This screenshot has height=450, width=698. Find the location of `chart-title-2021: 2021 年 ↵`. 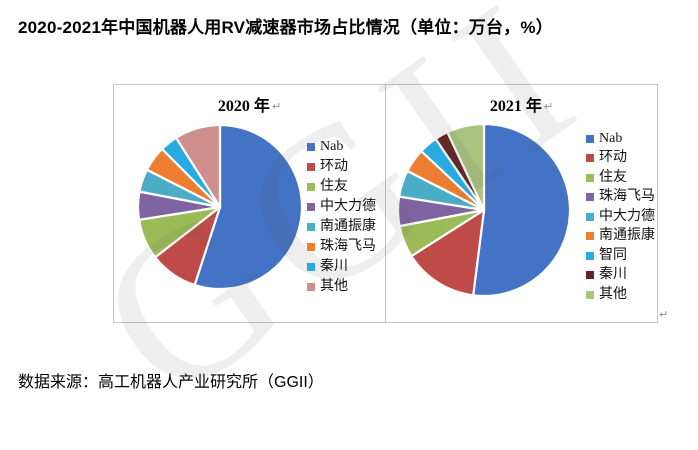

chart-title-2021: 2021 年 ↵ is located at coordinates (521, 104).